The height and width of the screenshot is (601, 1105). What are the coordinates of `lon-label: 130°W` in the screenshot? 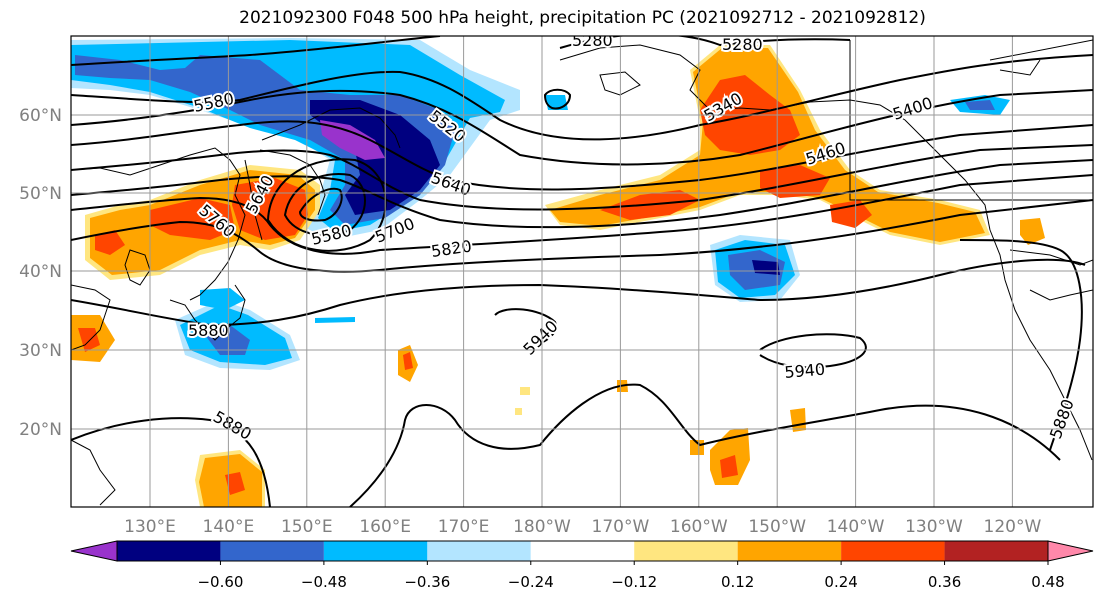 It's located at (934, 527).